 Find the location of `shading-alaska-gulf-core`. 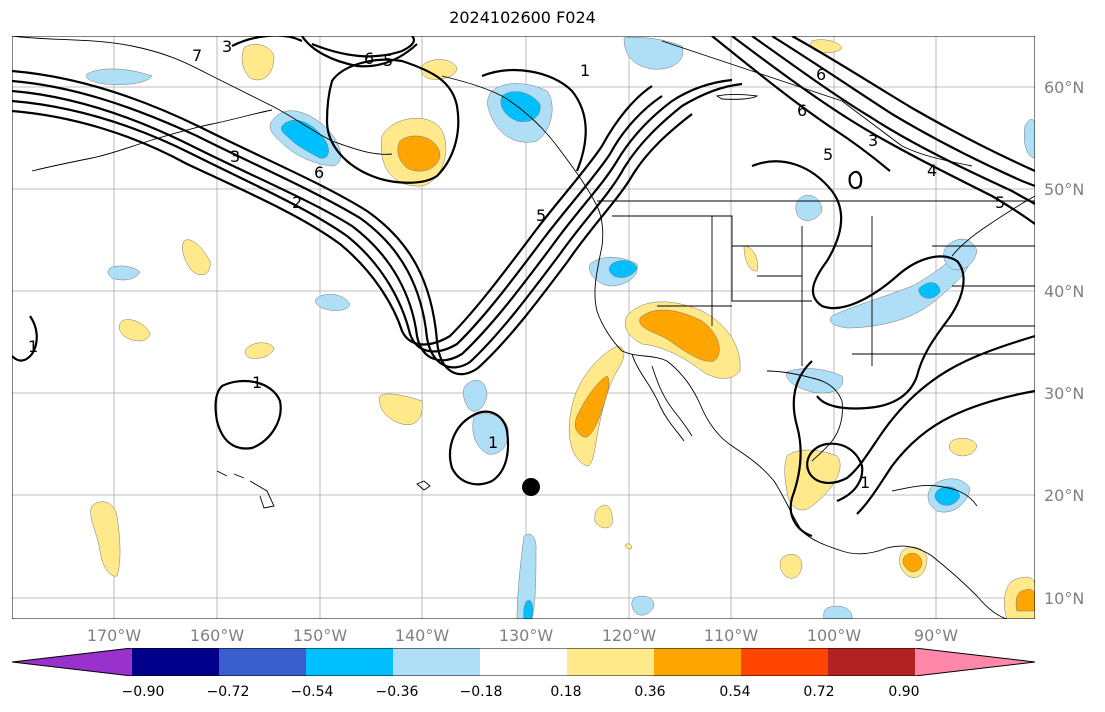

shading-alaska-gulf-core is located at coordinates (419, 153).